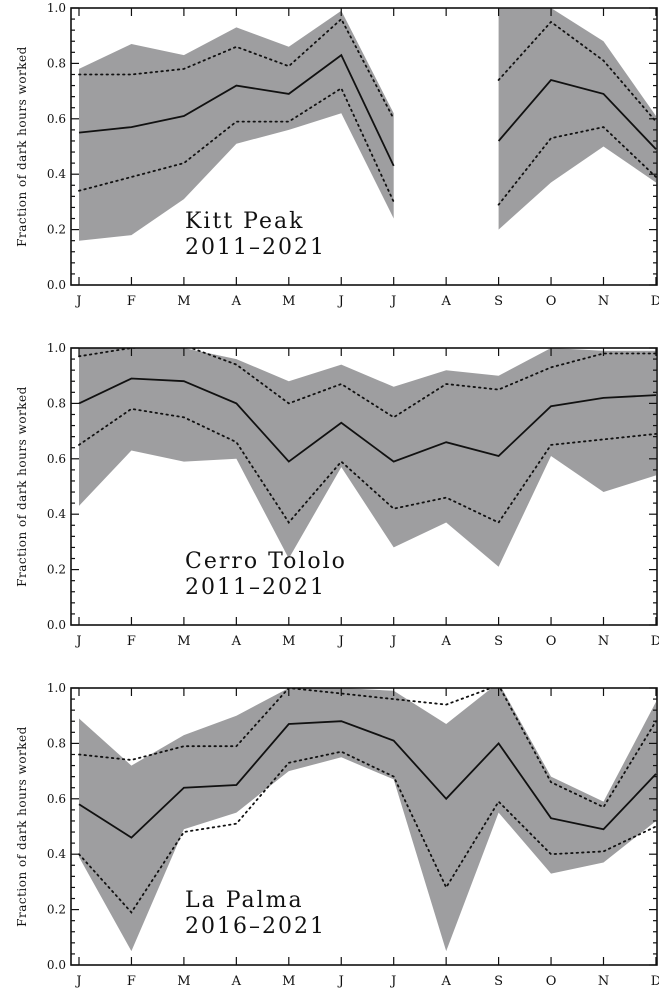  What do you see at coordinates (244, 900) in the screenshot?
I see `site-label: La Palma` at bounding box center [244, 900].